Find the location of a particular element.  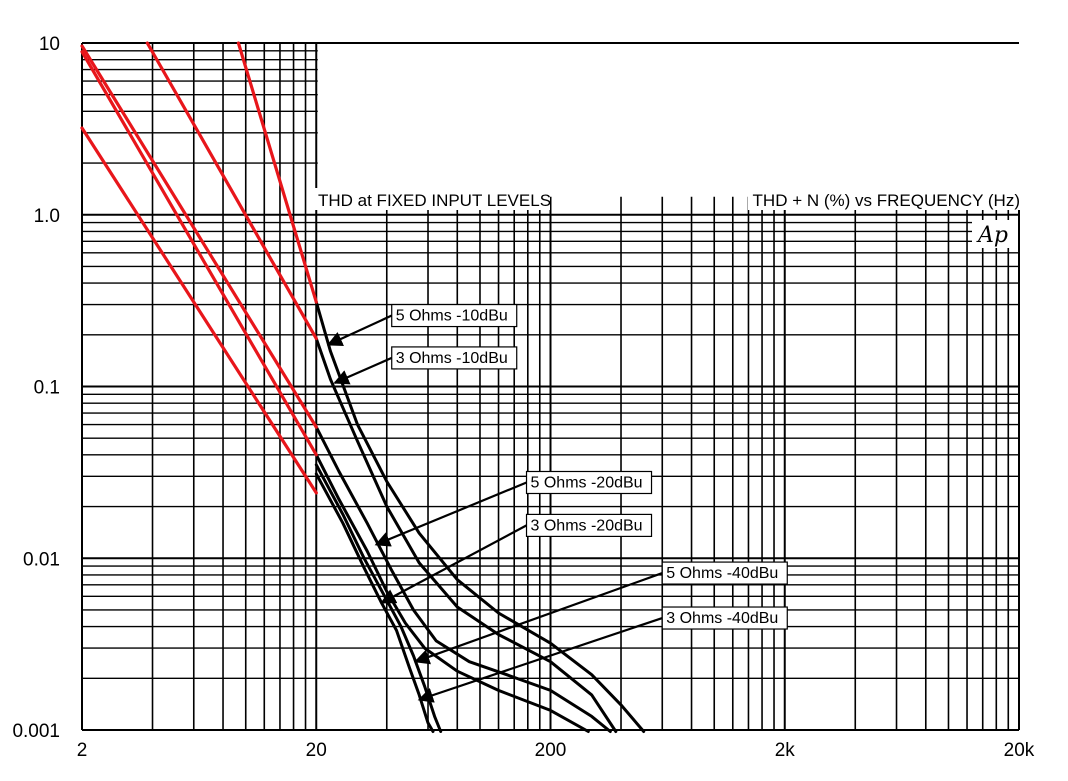

annotation-label: 5 Ohms -40dBu is located at coordinates (722, 573).